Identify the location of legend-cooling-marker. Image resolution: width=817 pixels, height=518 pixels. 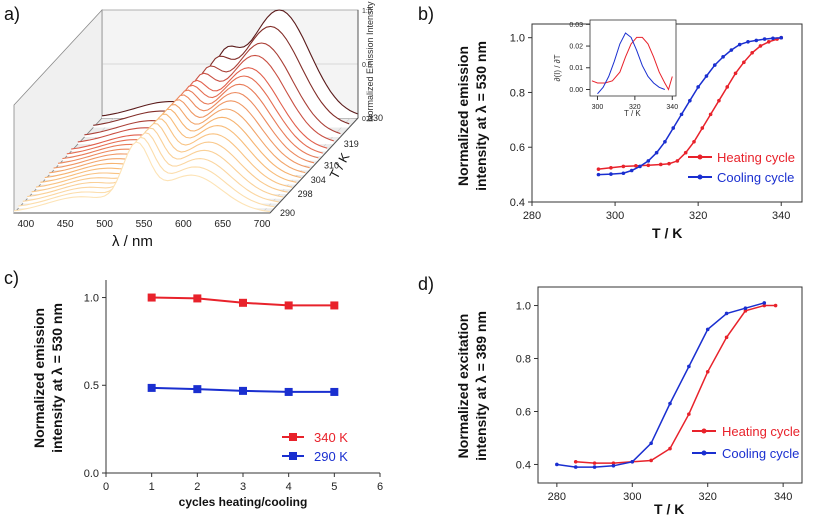
(700, 177).